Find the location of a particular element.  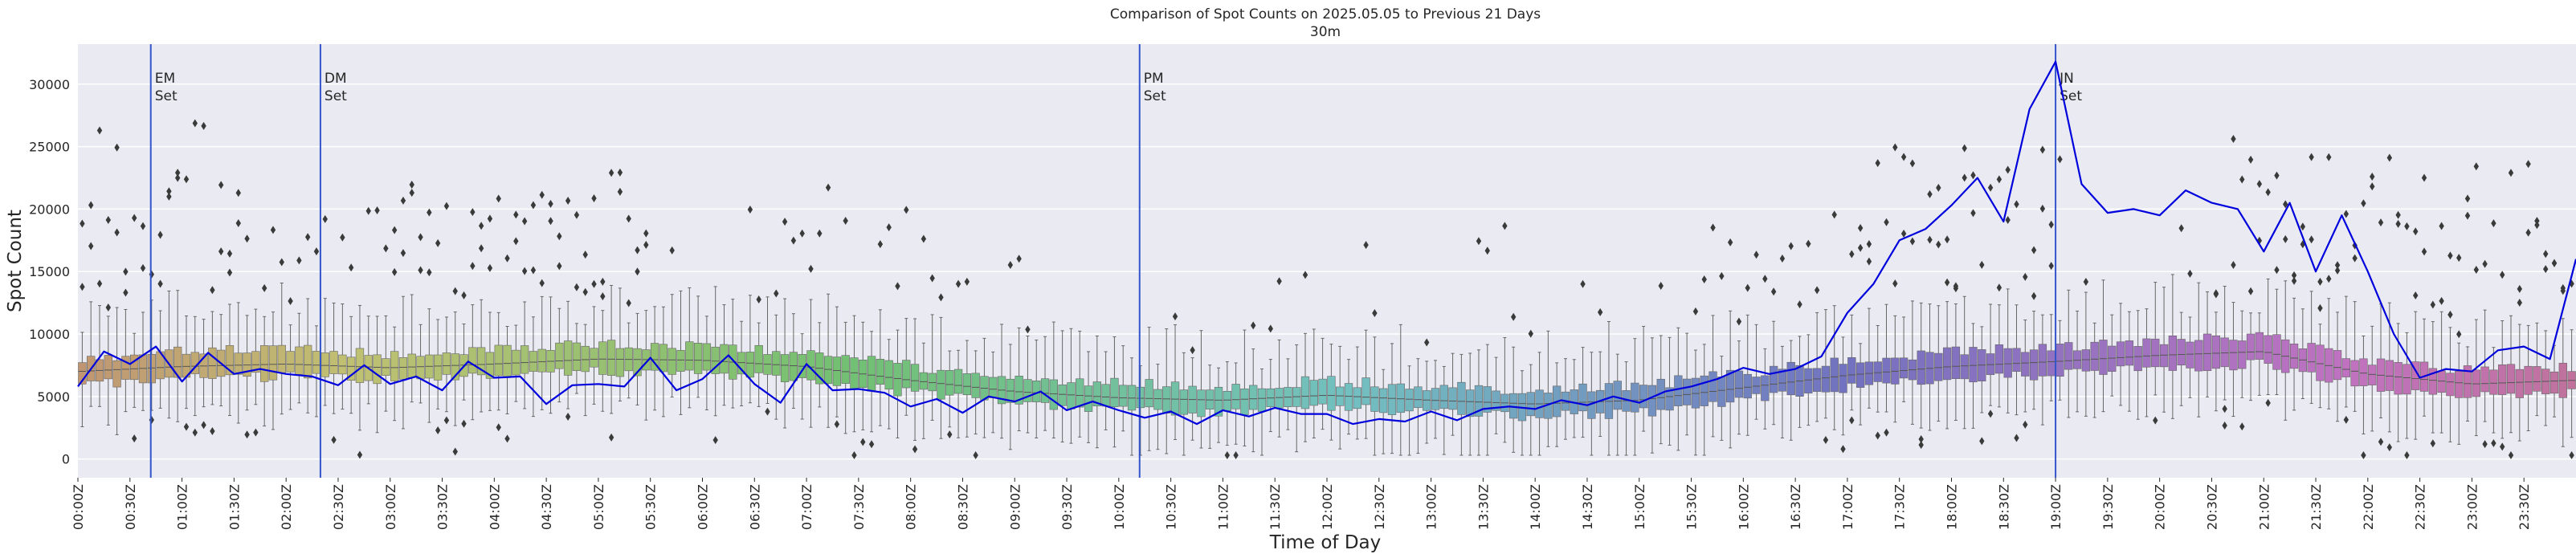

set-label: JN is located at coordinates (2066, 79).